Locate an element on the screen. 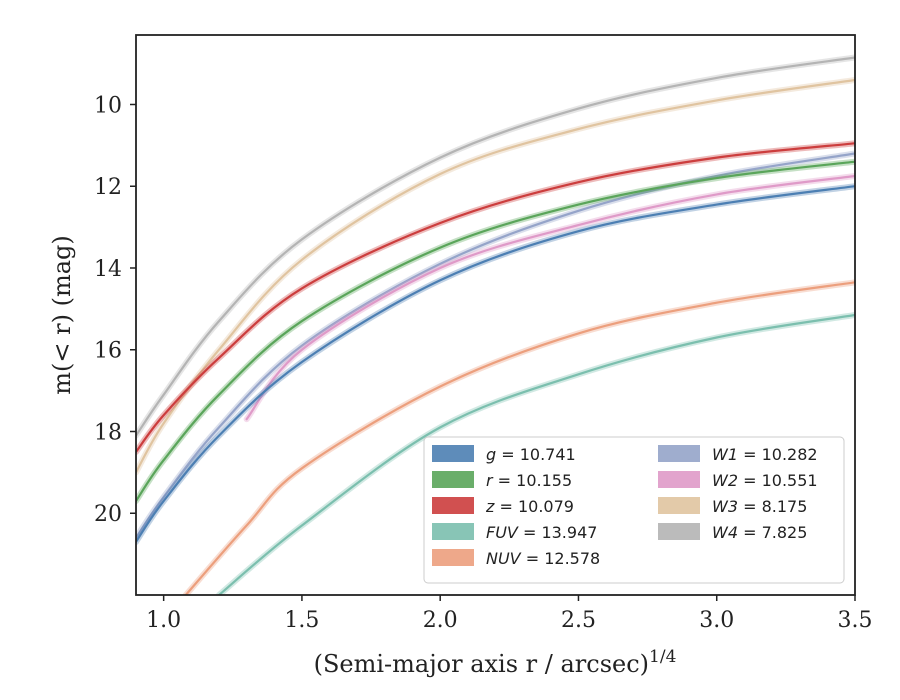 This screenshot has height=700, width=900. legend-swatch-r is located at coordinates (453, 479).